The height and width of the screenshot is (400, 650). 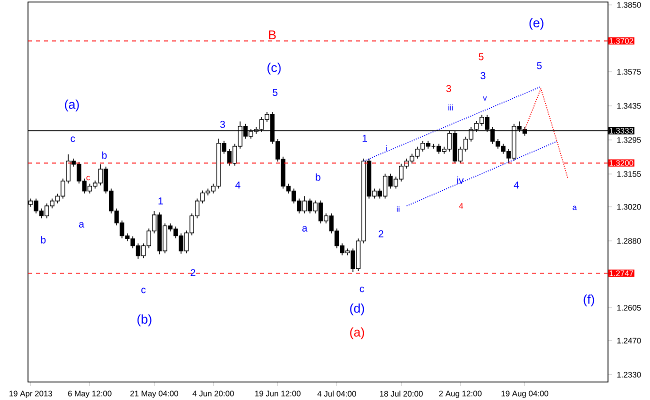 What do you see at coordinates (460, 394) in the screenshot?
I see `x-tick-label: 2 Aug 12:00` at bounding box center [460, 394].